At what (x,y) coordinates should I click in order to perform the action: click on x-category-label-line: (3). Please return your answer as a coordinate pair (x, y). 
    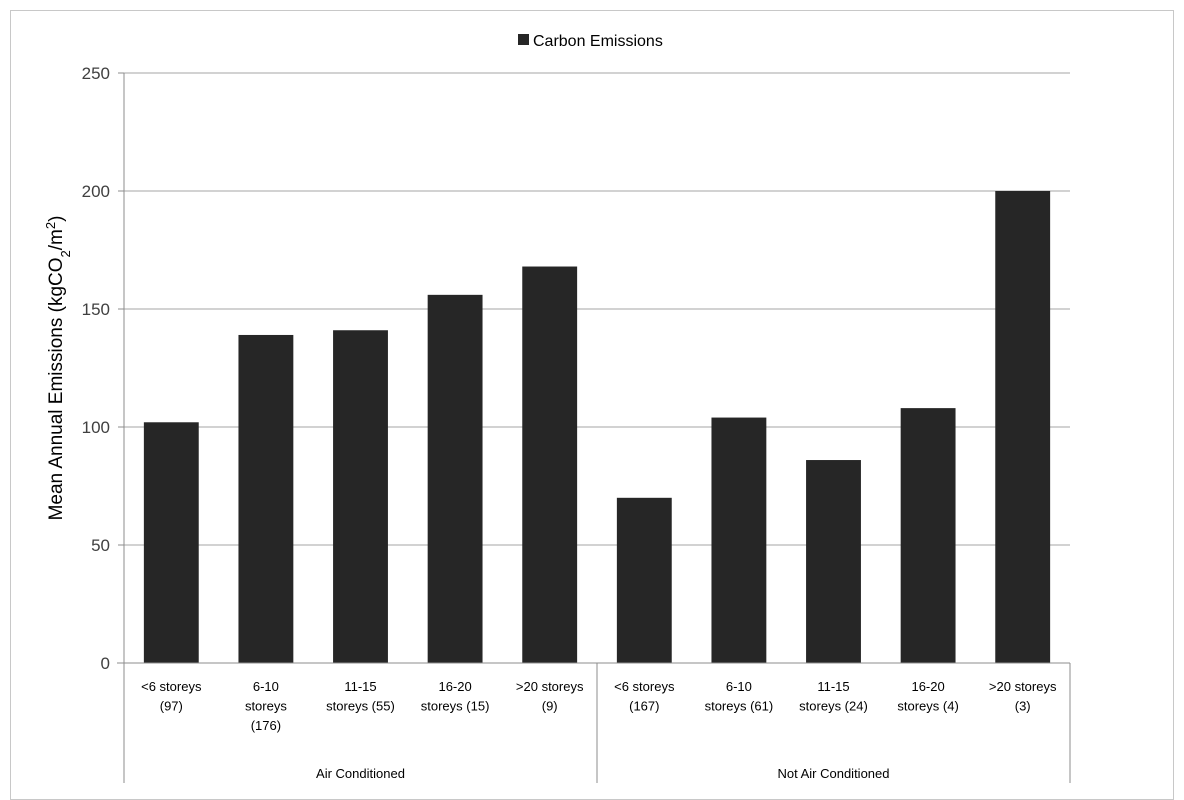
    Looking at the image, I should click on (1023, 706).